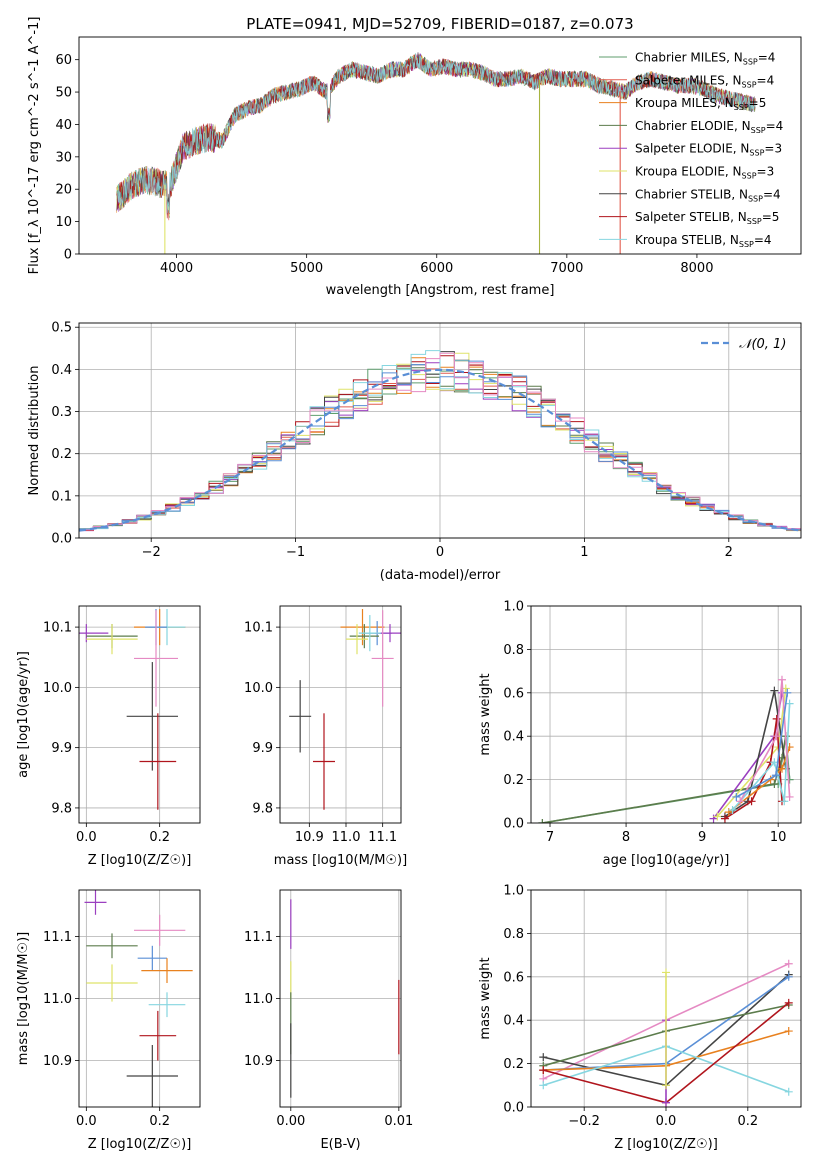  I want to click on weight-vs-age-y-label: mass weight, so click(485, 714).